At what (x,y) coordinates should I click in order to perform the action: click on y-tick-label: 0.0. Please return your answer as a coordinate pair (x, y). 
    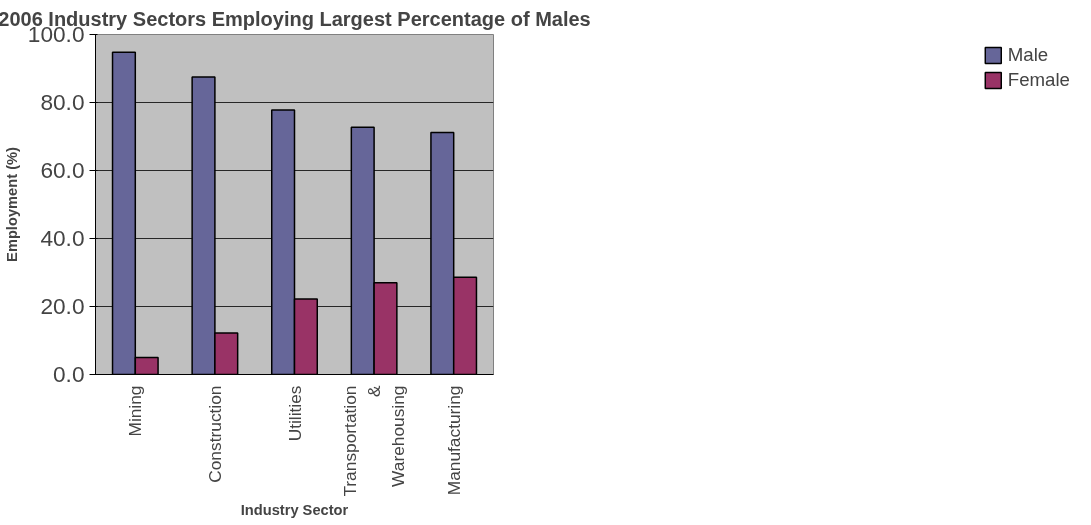
    Looking at the image, I should click on (69, 374).